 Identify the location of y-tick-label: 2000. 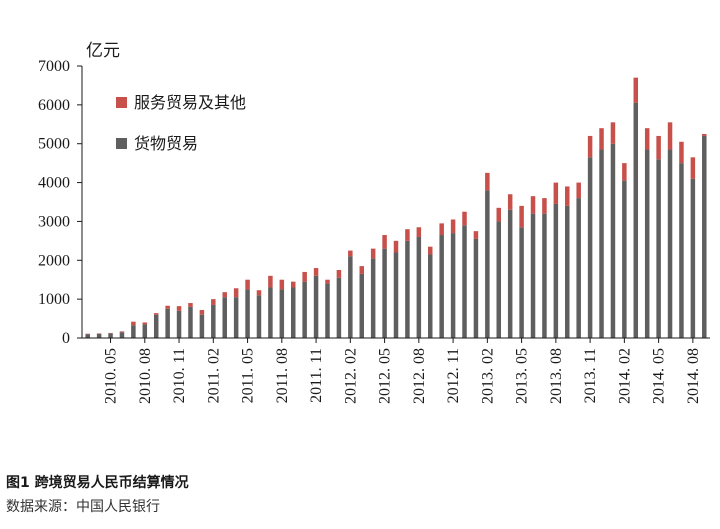
(54, 260).